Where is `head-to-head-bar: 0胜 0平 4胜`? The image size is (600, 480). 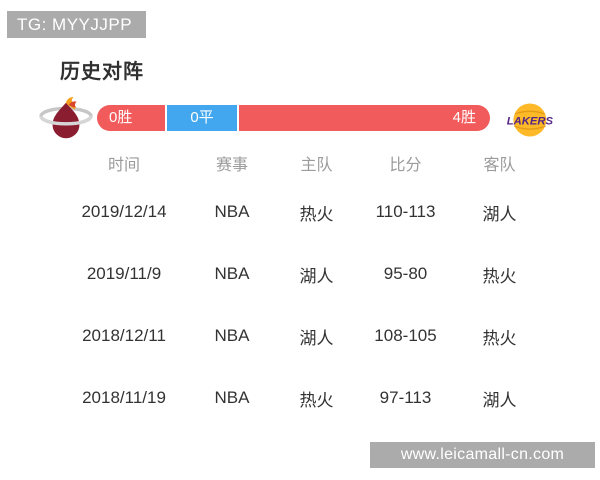
head-to-head-bar: 0胜 0平 4胜 is located at coordinates (293, 118).